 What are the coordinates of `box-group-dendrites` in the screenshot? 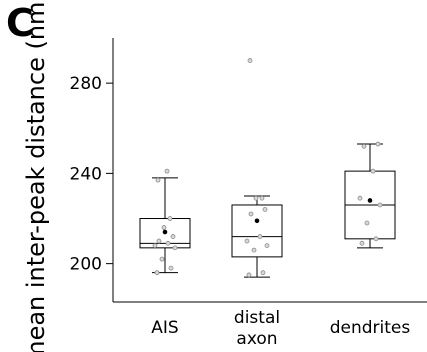 It's located at (370, 195).